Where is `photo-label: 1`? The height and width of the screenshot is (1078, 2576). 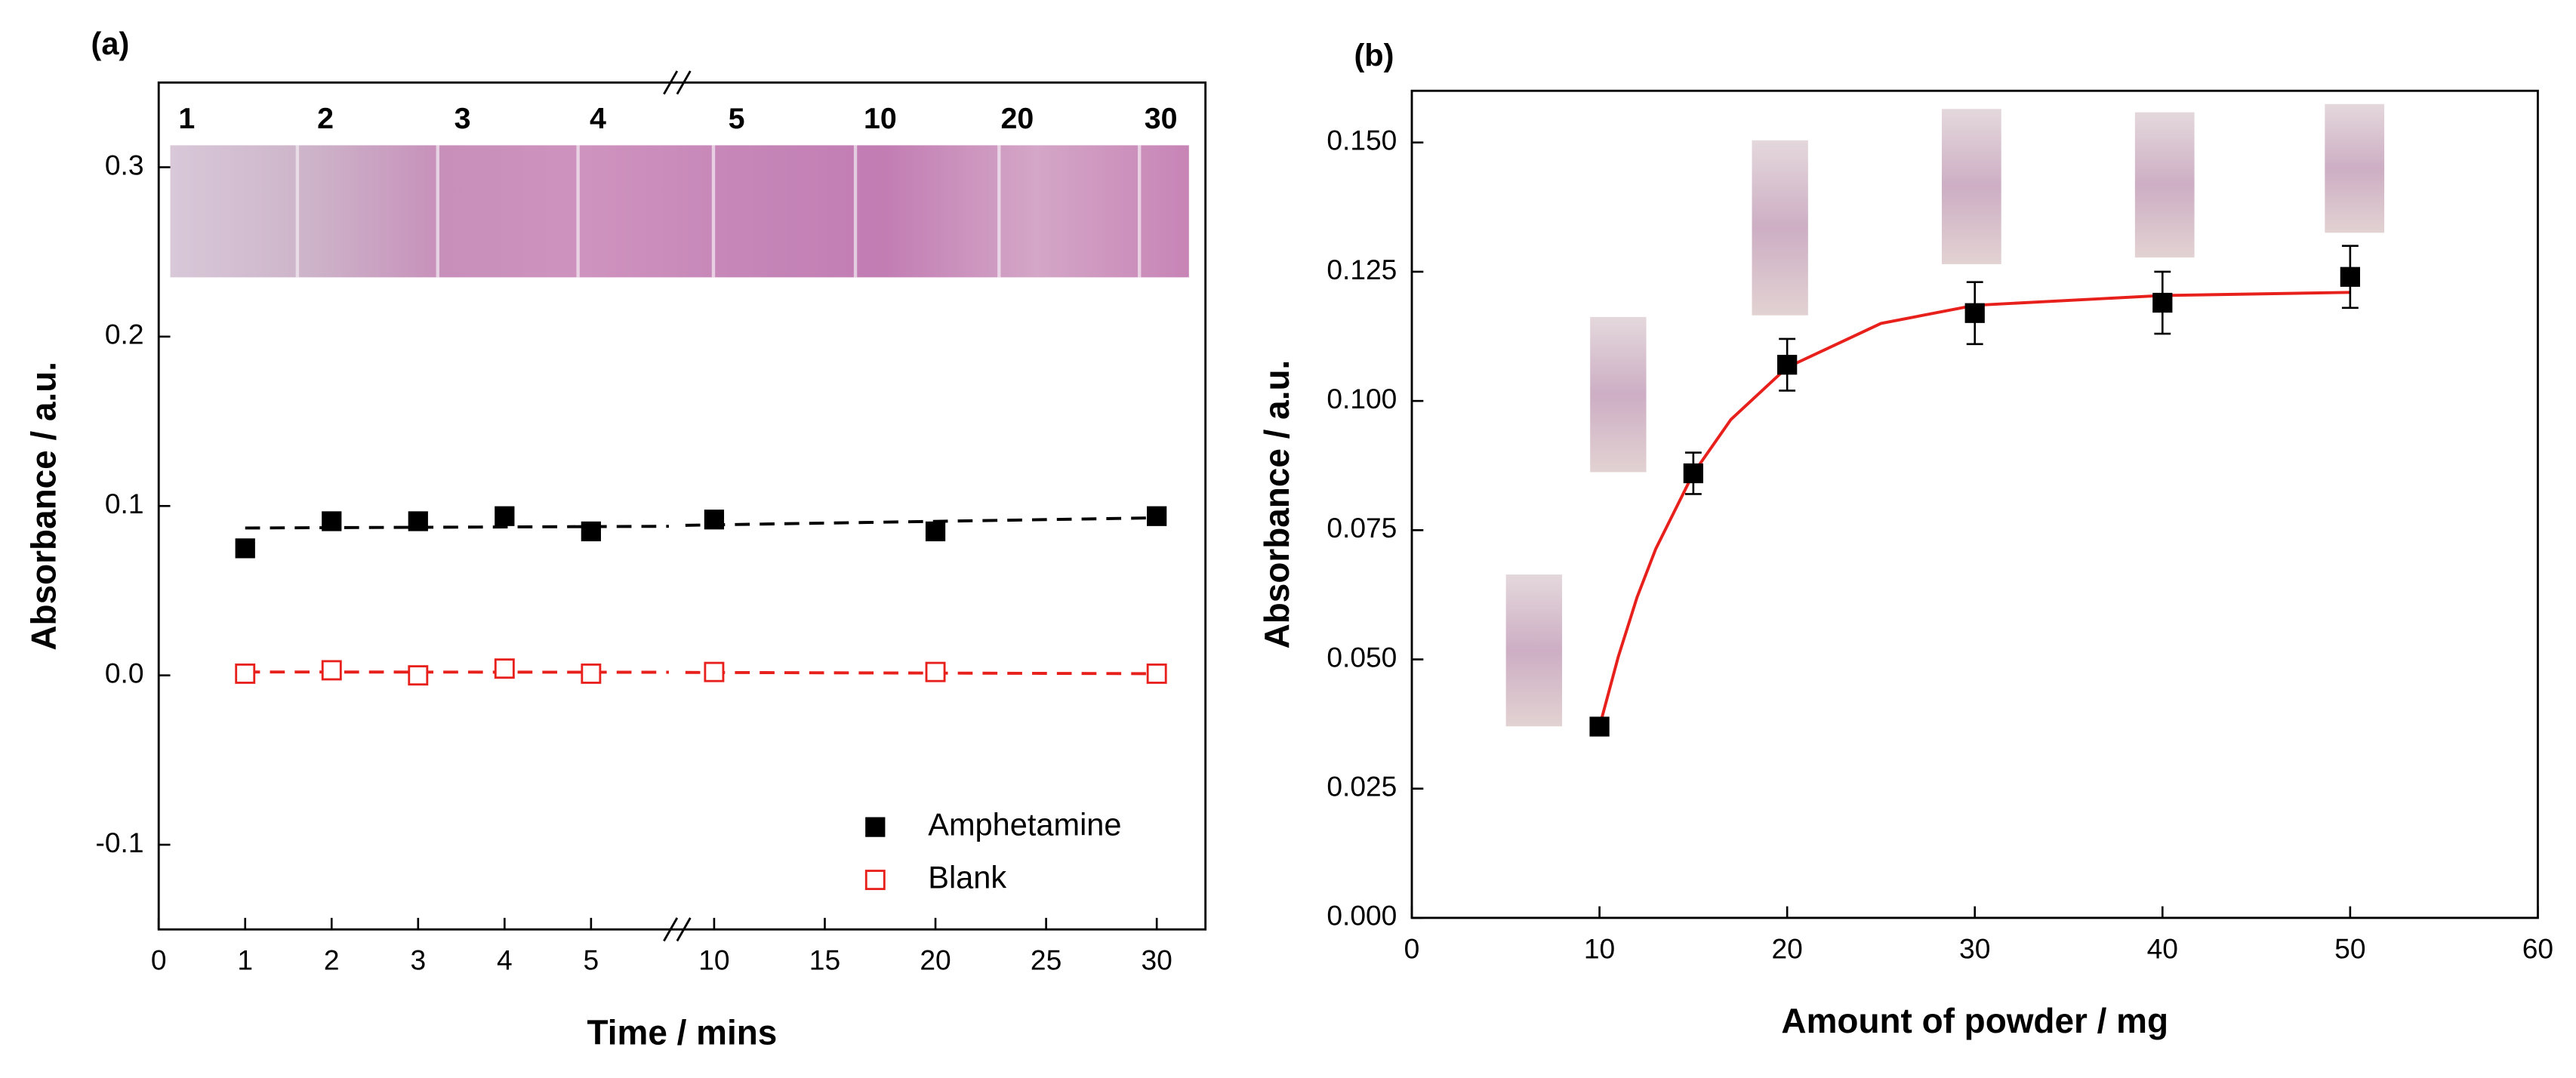
photo-label: 1 is located at coordinates (186, 118).